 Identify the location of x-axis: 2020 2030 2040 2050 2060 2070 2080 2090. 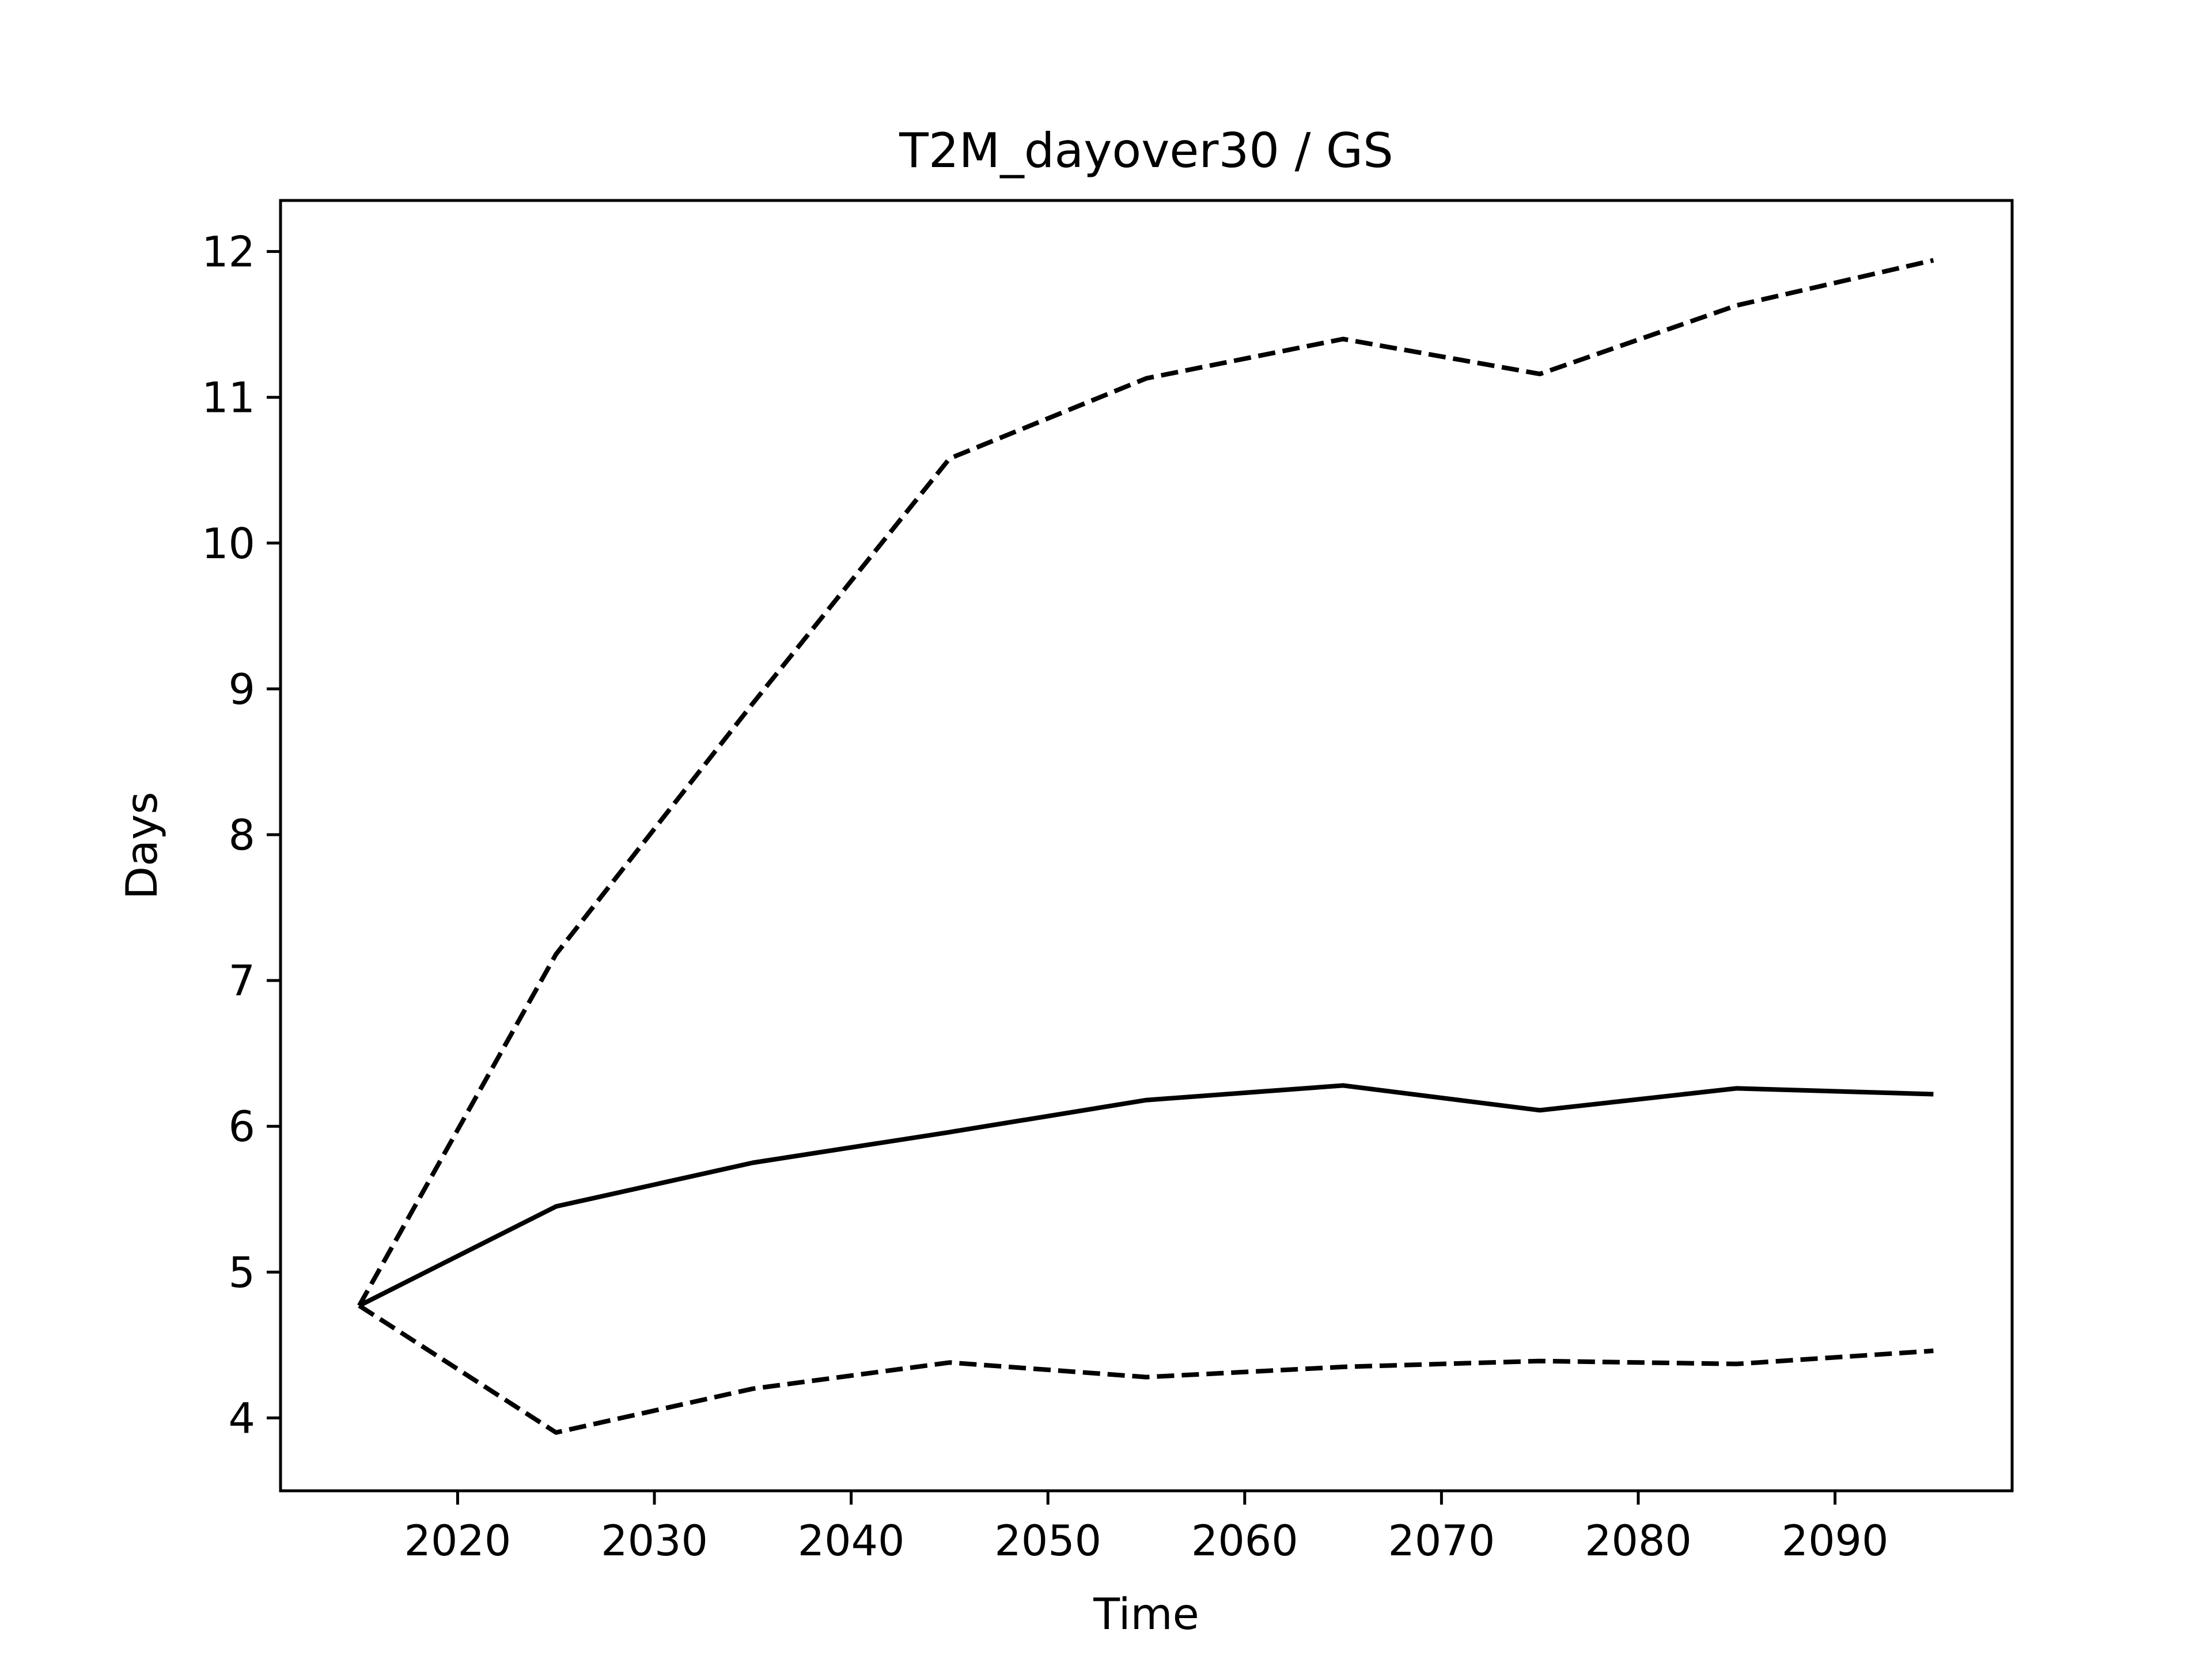
(1146, 1528).